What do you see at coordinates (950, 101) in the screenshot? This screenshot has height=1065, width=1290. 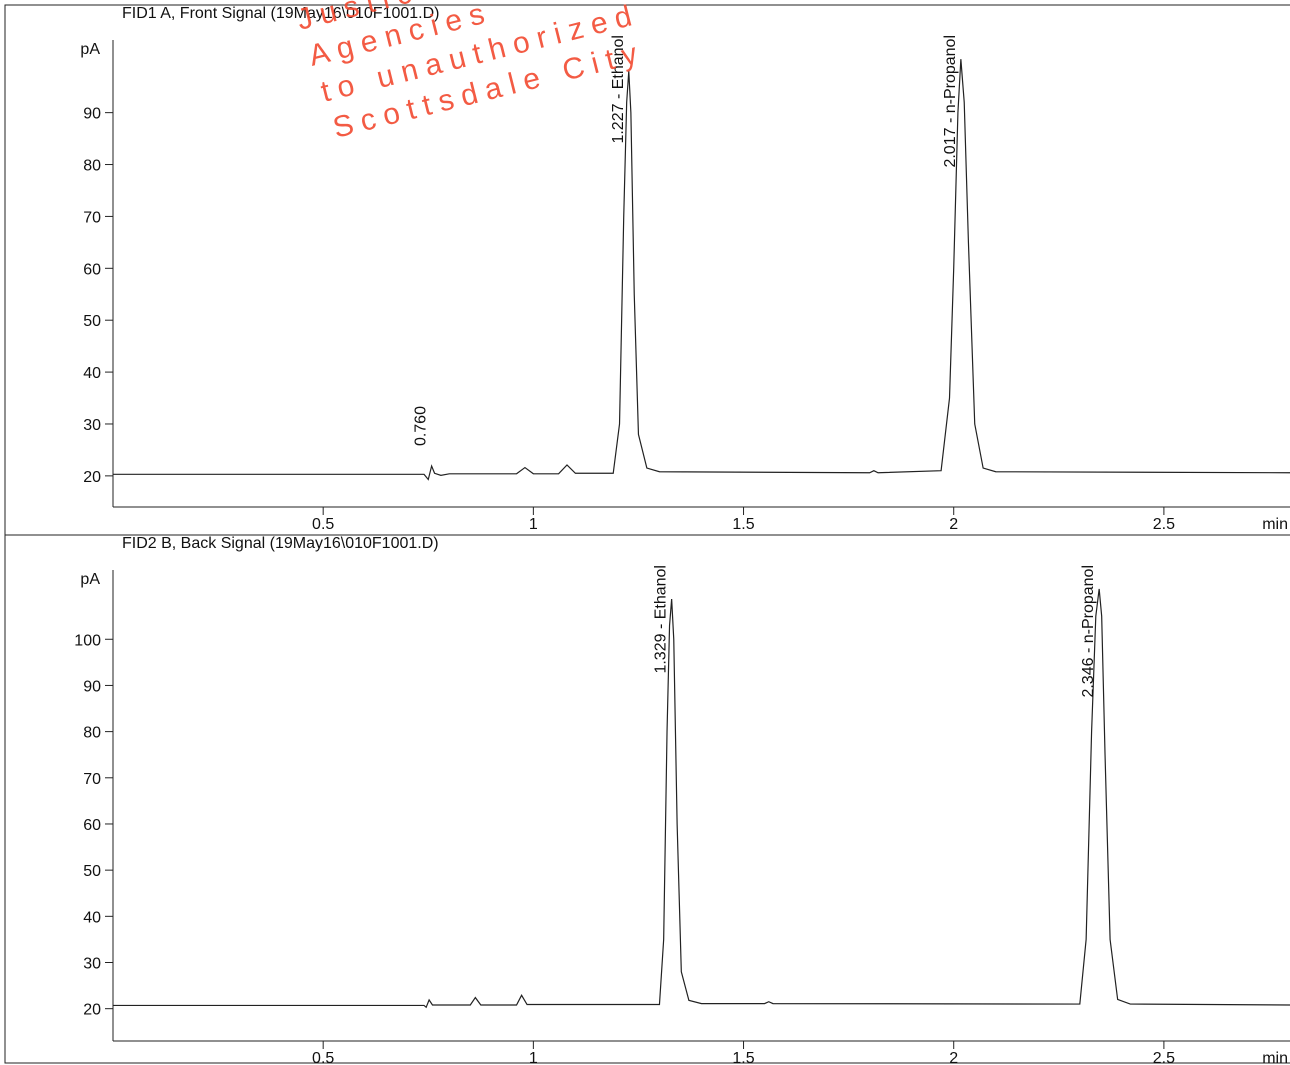 I see `peak-label: 2.017 - n-Propanol` at bounding box center [950, 101].